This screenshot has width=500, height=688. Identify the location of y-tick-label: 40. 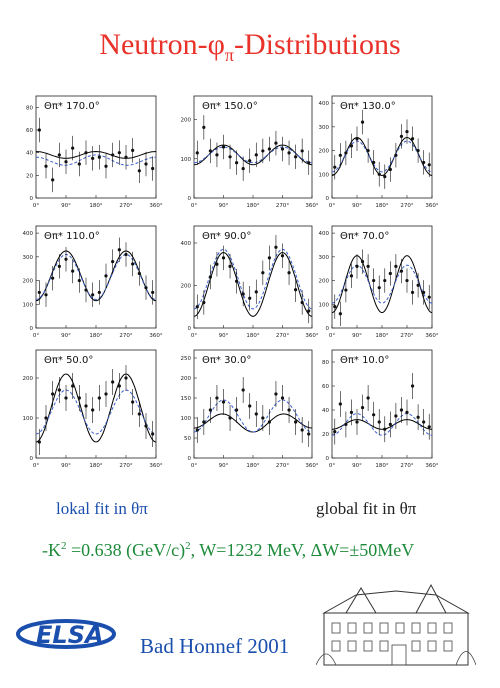
(325, 411).